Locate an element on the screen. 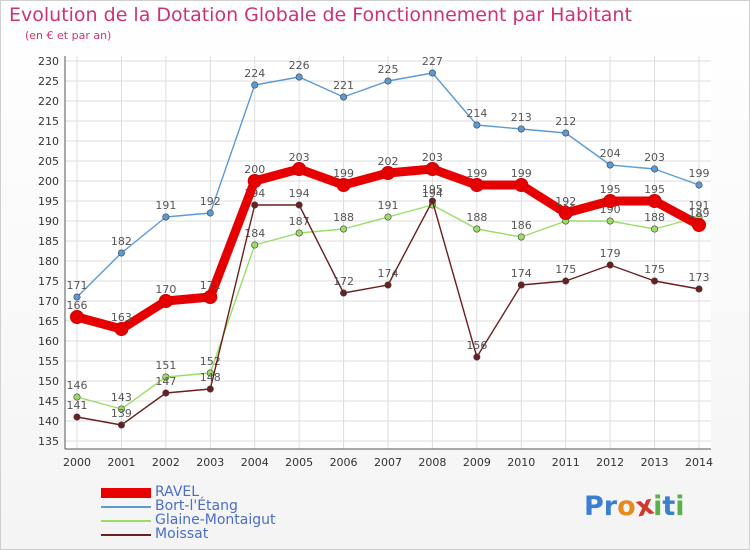 This screenshot has height=551, width=750. legend-item: Glaine-Montaigut is located at coordinates (231, 520).